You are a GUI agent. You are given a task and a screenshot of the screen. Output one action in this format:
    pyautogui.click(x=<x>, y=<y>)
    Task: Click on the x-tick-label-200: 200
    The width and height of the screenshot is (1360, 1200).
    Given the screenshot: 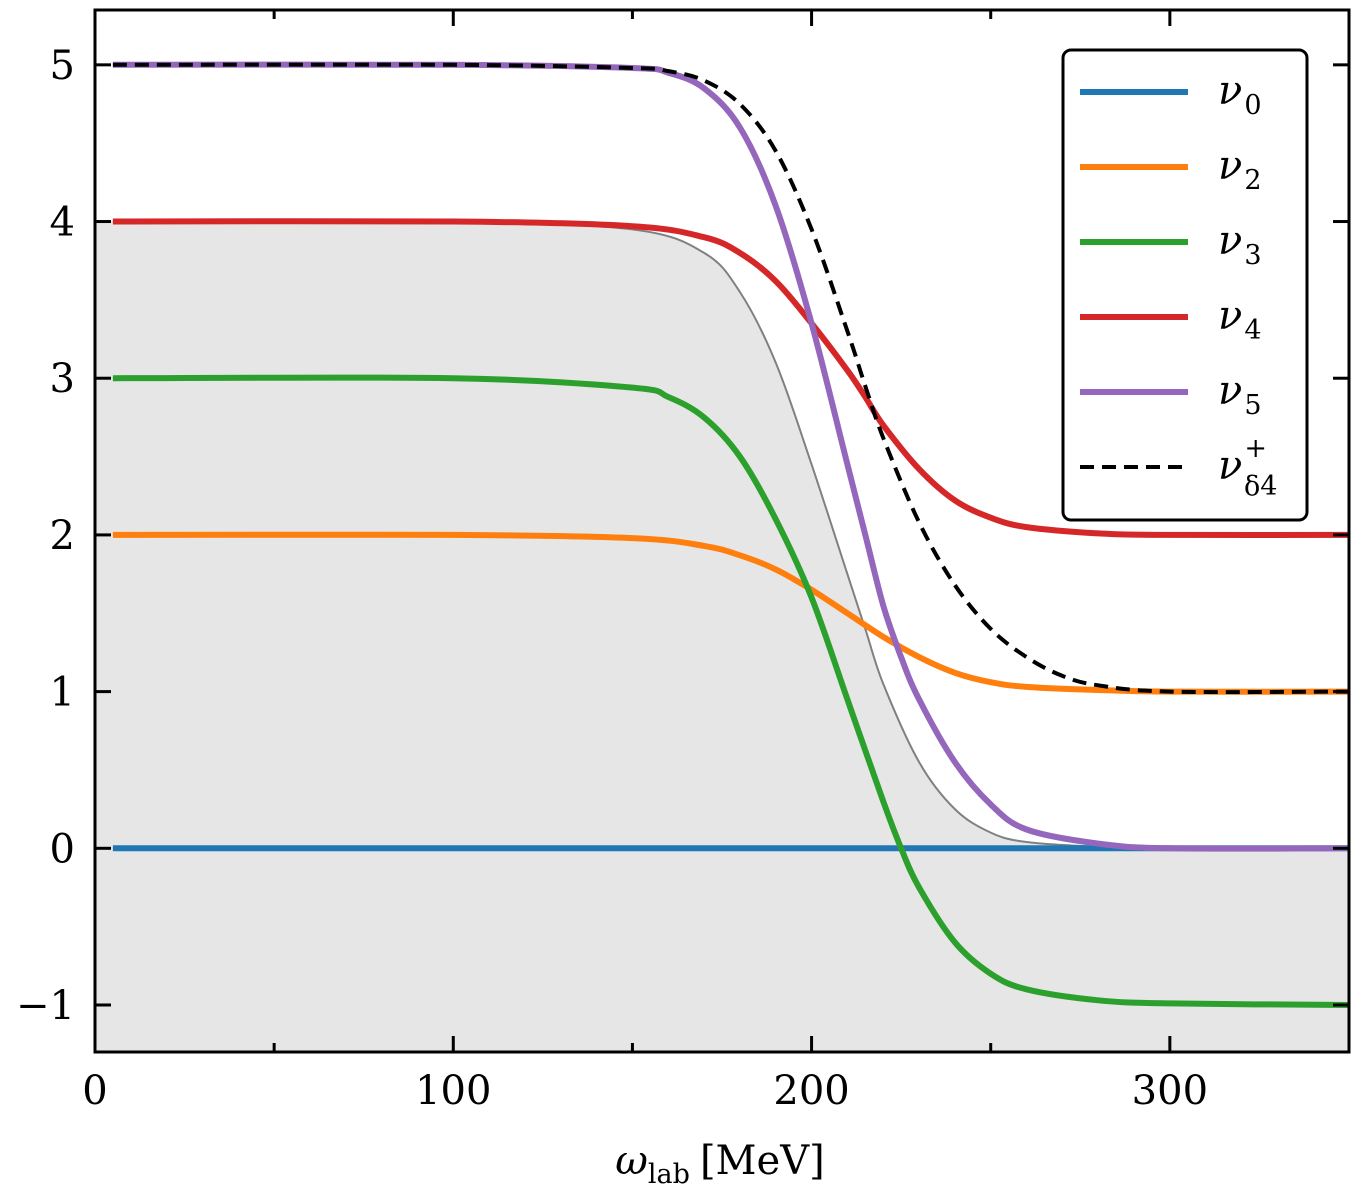 What is the action you would take?
    pyautogui.click(x=811, y=1091)
    